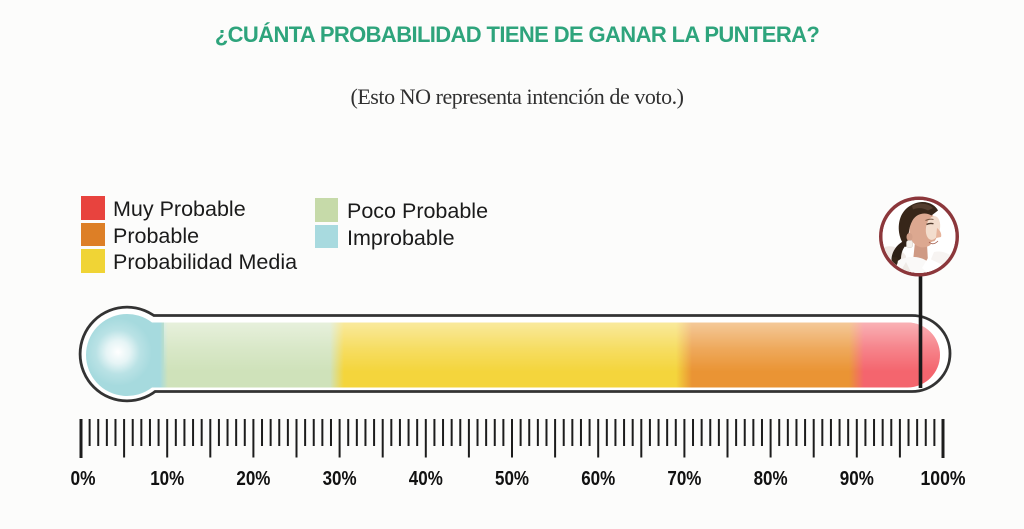  Describe the element at coordinates (167, 478) in the screenshot. I see `svg-text: 10%` at that location.